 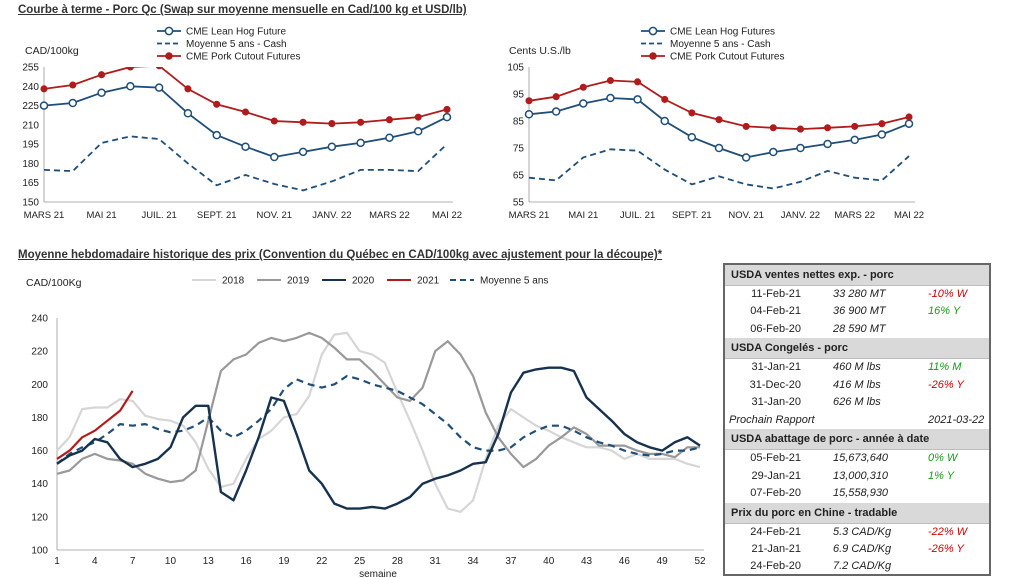 I want to click on usda-row-value: 5.3 CAD/Kg, so click(x=862, y=531).